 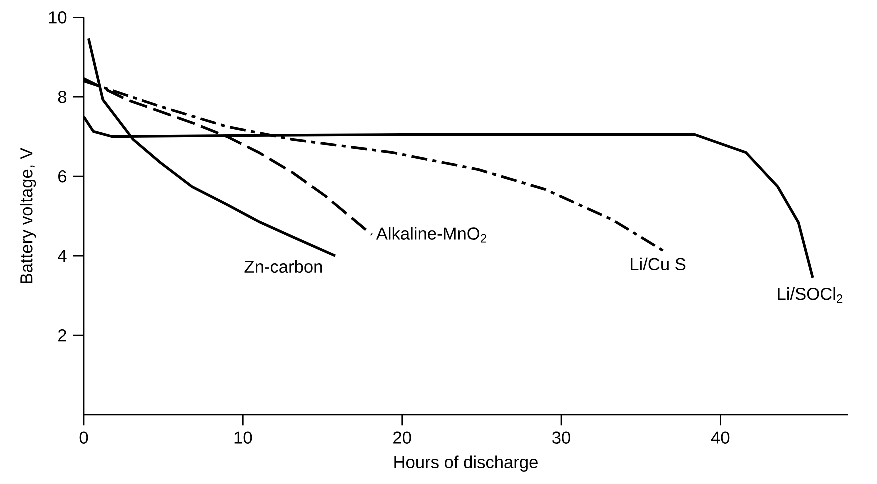 I want to click on series-label: Li/Cu S, so click(x=658, y=264).